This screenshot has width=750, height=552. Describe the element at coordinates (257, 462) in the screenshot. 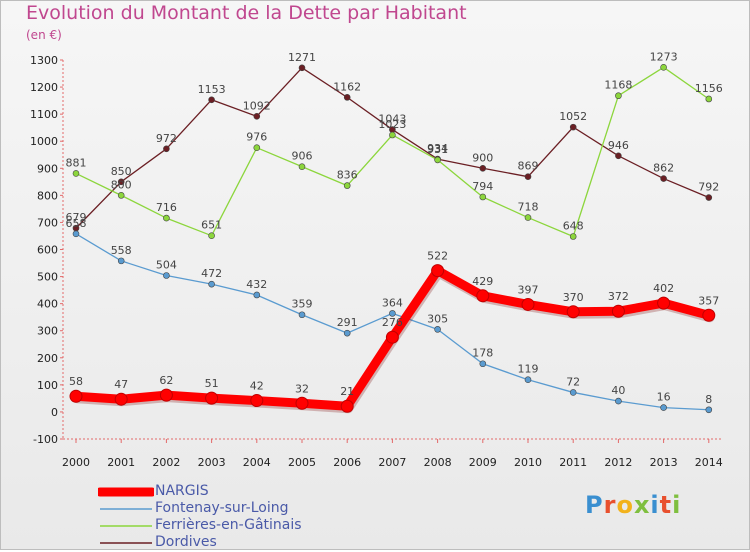

I see `x-tick-label: 2004` at that location.